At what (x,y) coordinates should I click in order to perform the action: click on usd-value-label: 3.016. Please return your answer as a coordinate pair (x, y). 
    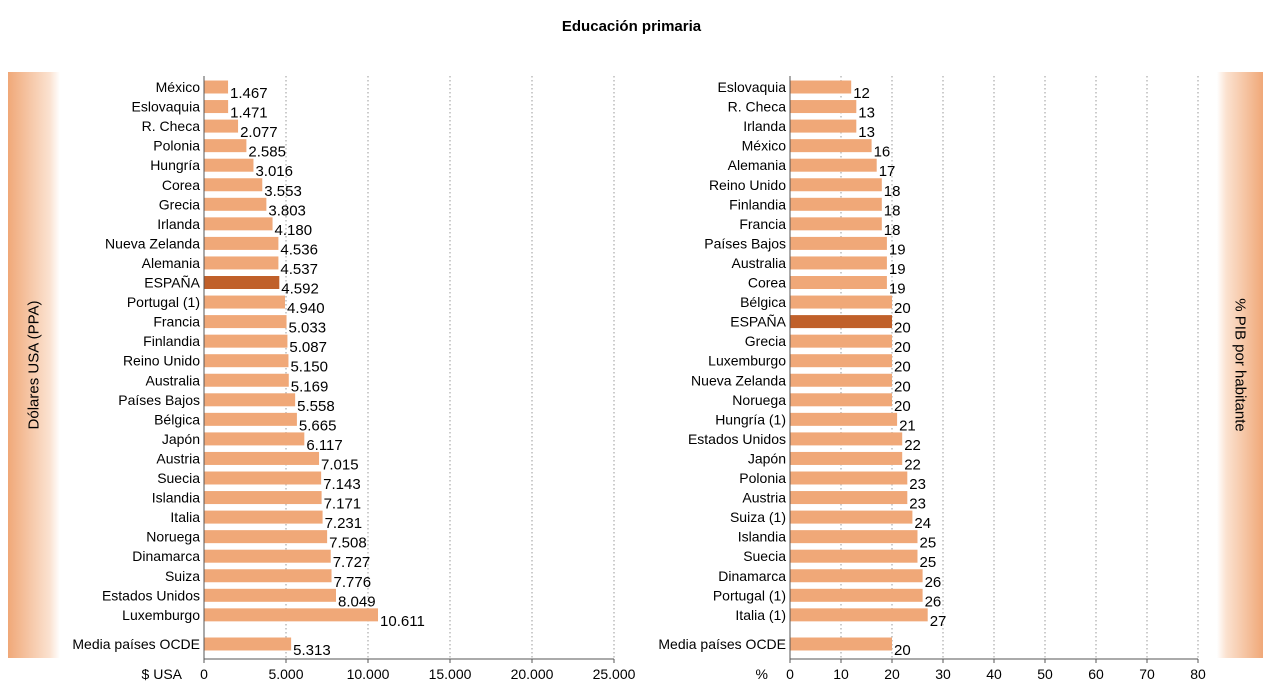
    Looking at the image, I should click on (274, 171).